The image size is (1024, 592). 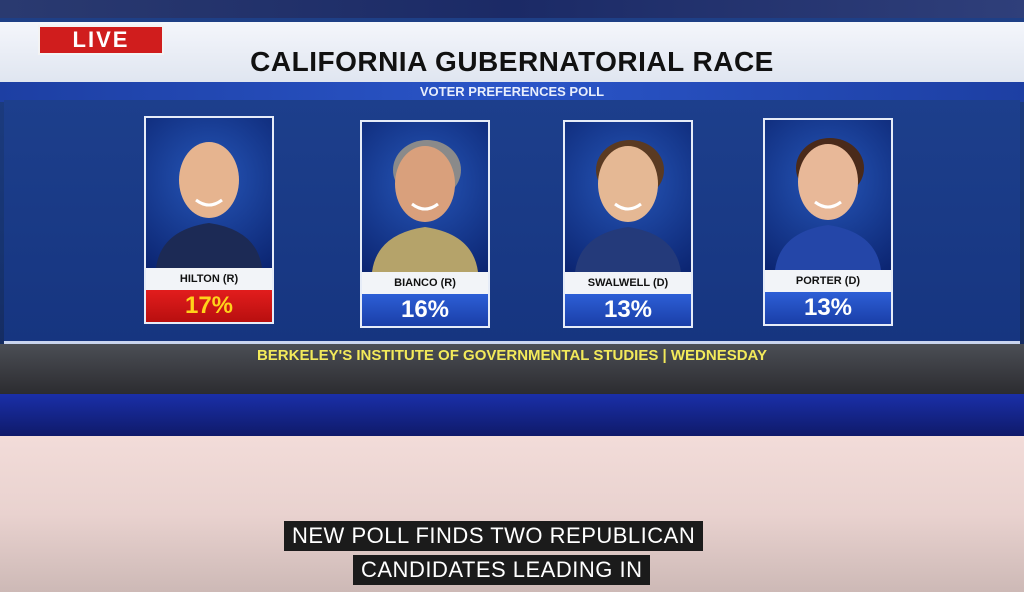 I want to click on live-badge: LIVE, so click(x=101, y=40).